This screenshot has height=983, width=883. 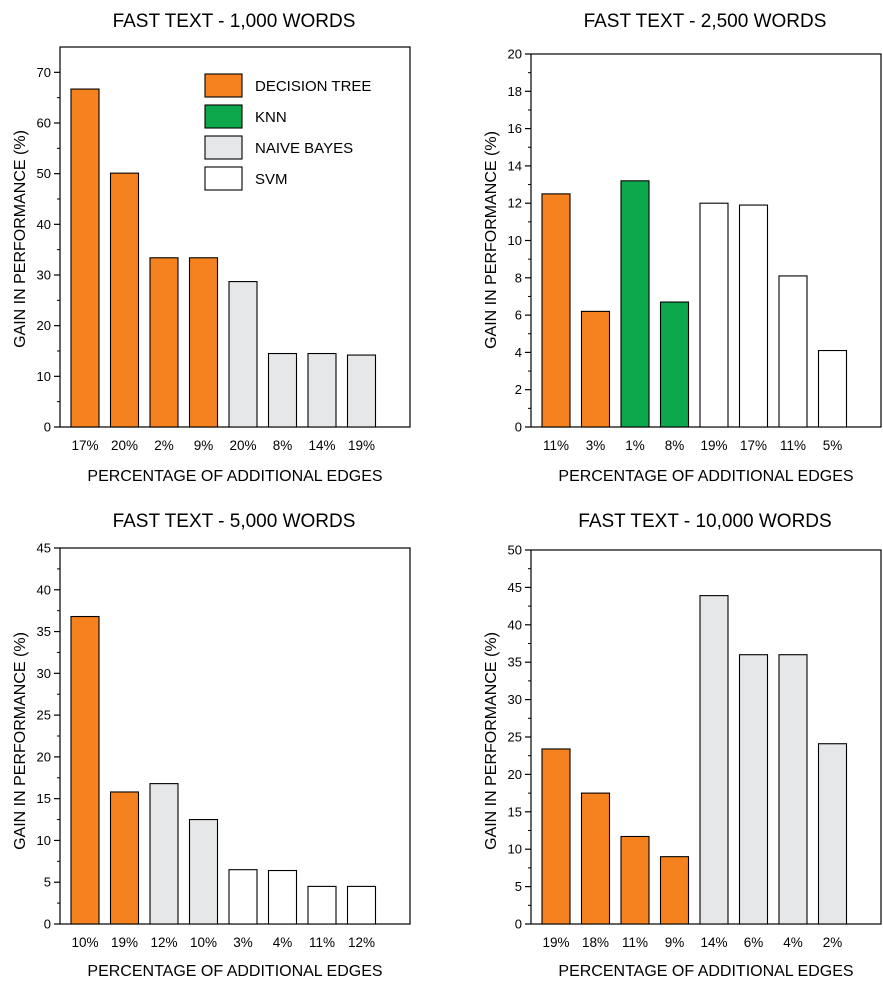 I want to click on x-tick-label: 17%, so click(x=84, y=445).